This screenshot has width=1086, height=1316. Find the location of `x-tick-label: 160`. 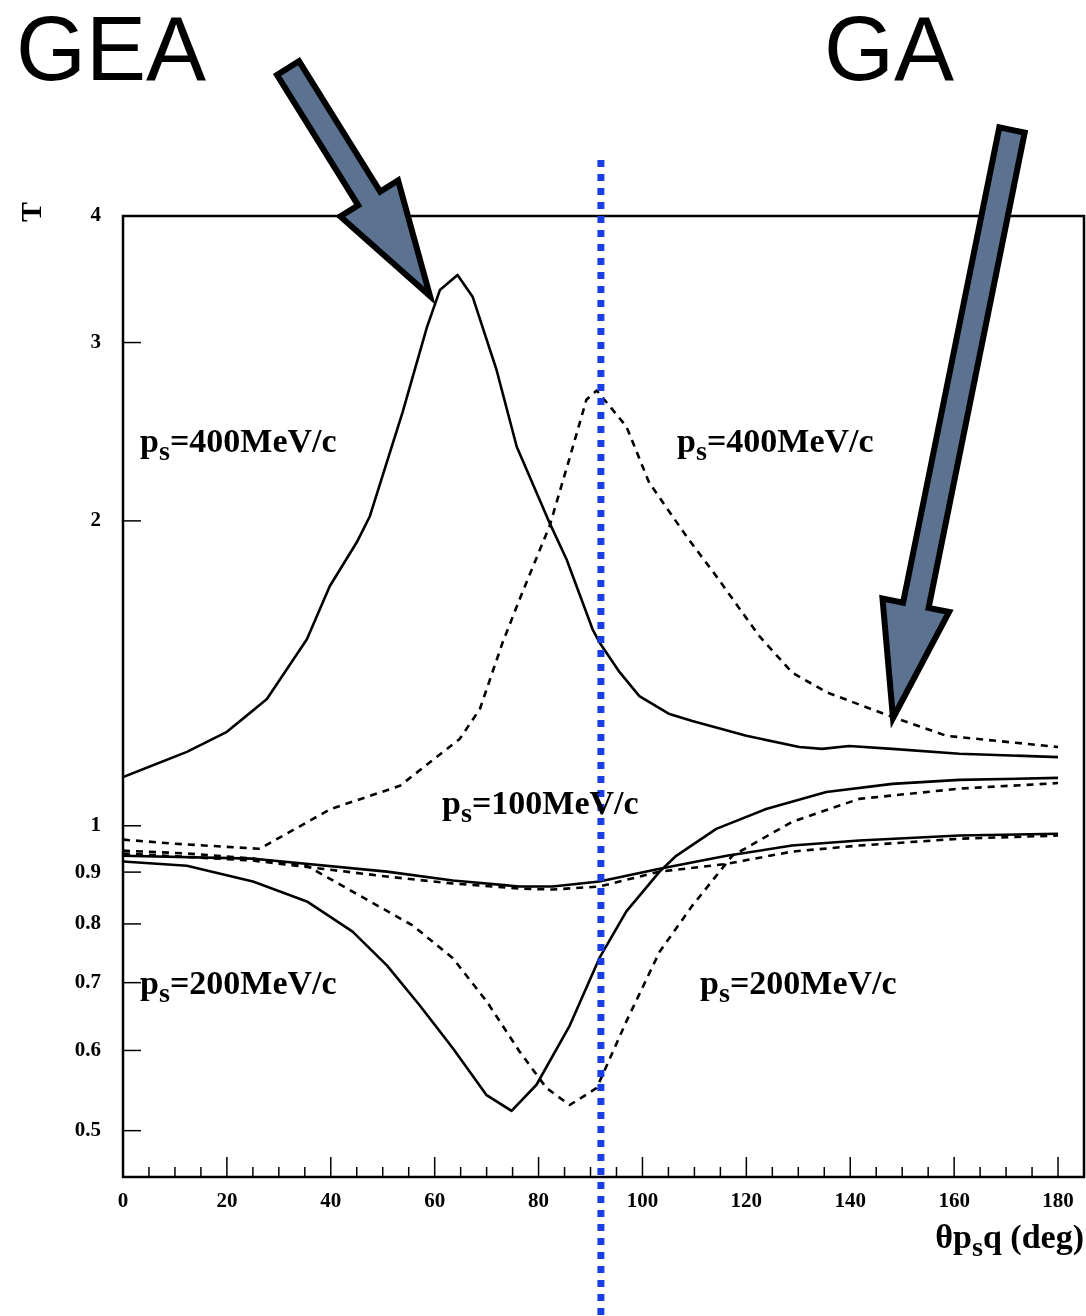

x-tick-label: 160 is located at coordinates (954, 1200).